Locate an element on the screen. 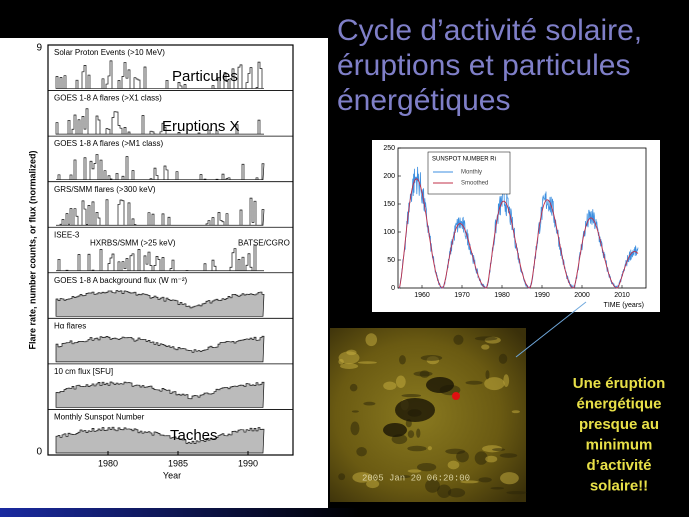 The width and height of the screenshot is (689, 517). caption-line: énergétique is located at coordinates (618, 403).